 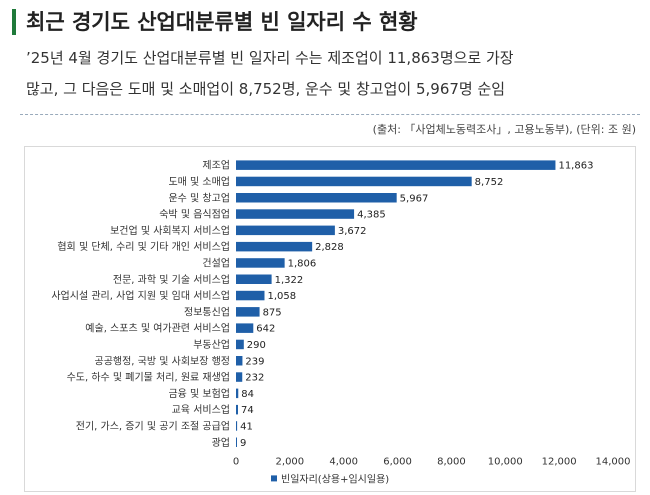 I want to click on data-label: 2,828, so click(x=329, y=247).